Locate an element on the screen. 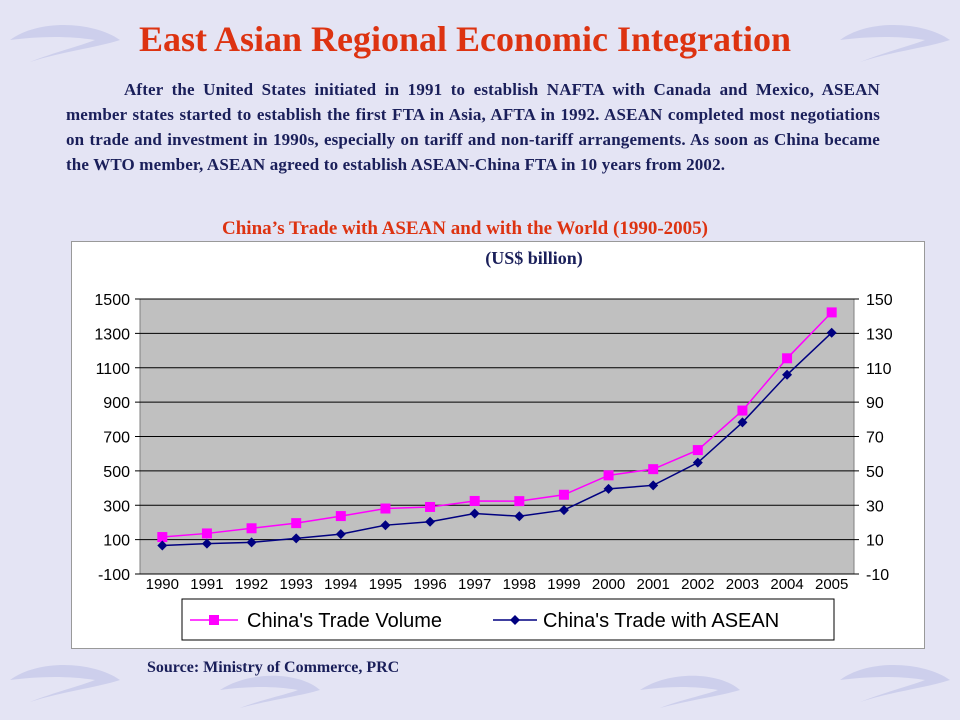  x-tick-label: 2001 is located at coordinates (653, 584).